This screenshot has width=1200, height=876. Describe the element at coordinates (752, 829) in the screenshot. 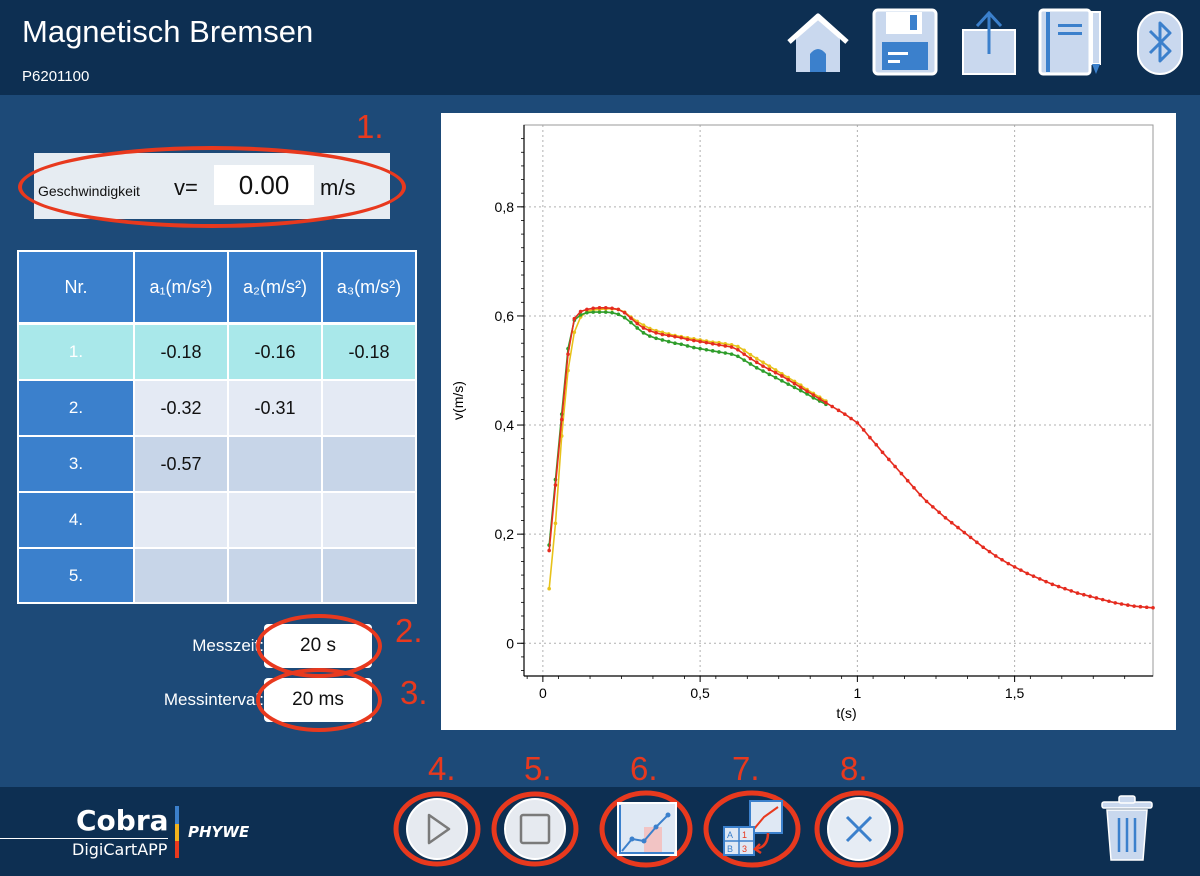

I see `table-chart-button: A 1 B 3` at that location.